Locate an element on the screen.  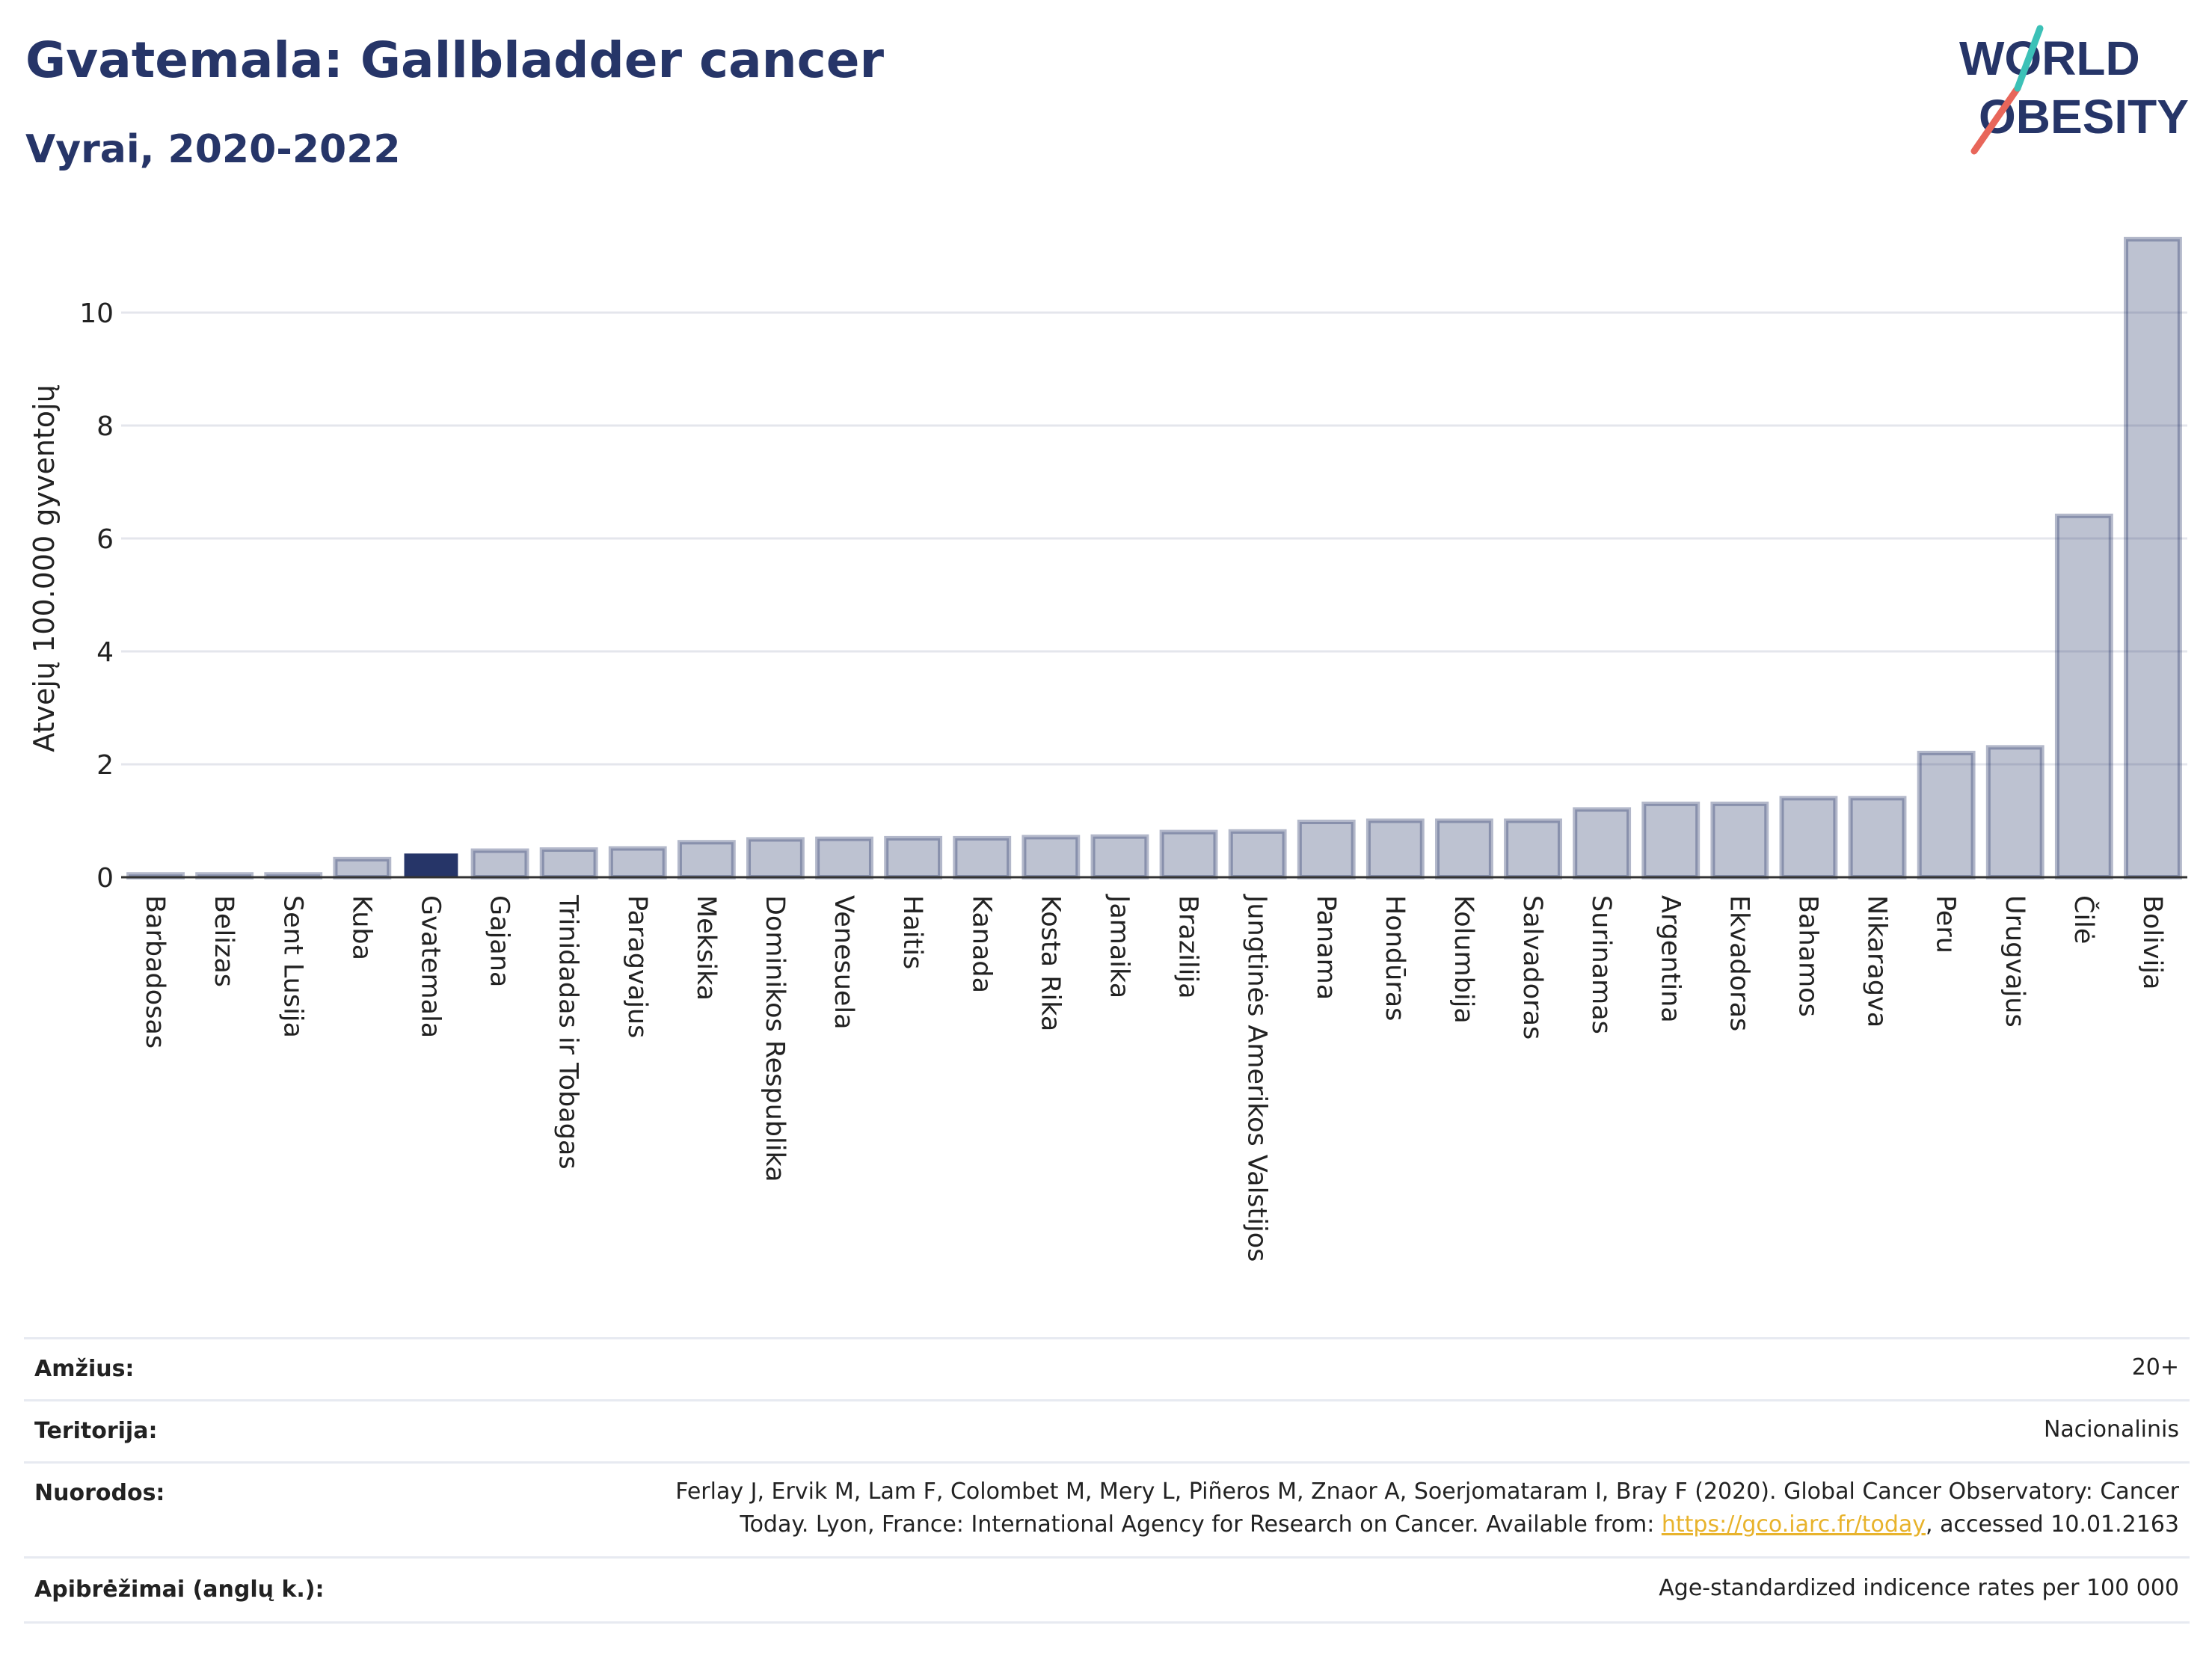
meta-defs-label: Apibrėžimai (anglų k.): is located at coordinates (179, 1589).